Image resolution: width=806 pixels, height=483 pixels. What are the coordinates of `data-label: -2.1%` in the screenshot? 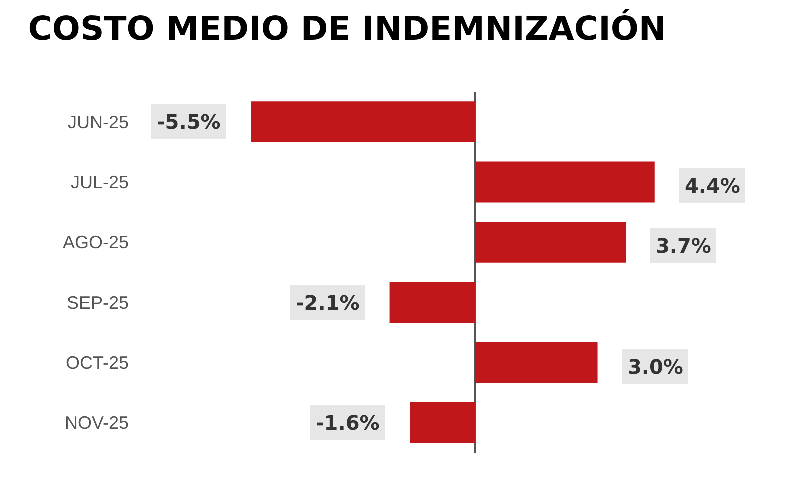 It's located at (328, 303).